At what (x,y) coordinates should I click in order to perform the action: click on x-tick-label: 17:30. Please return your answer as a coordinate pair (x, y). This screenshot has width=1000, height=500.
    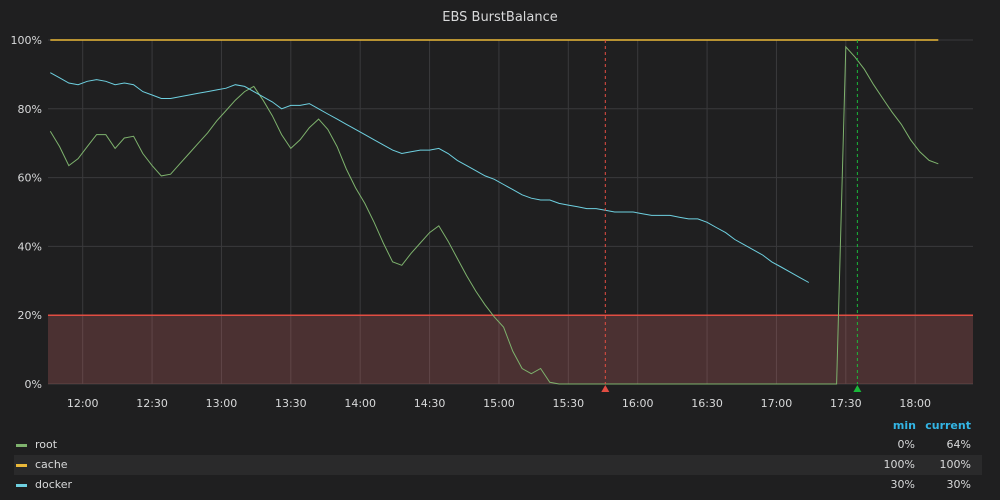
    Looking at the image, I should click on (846, 403).